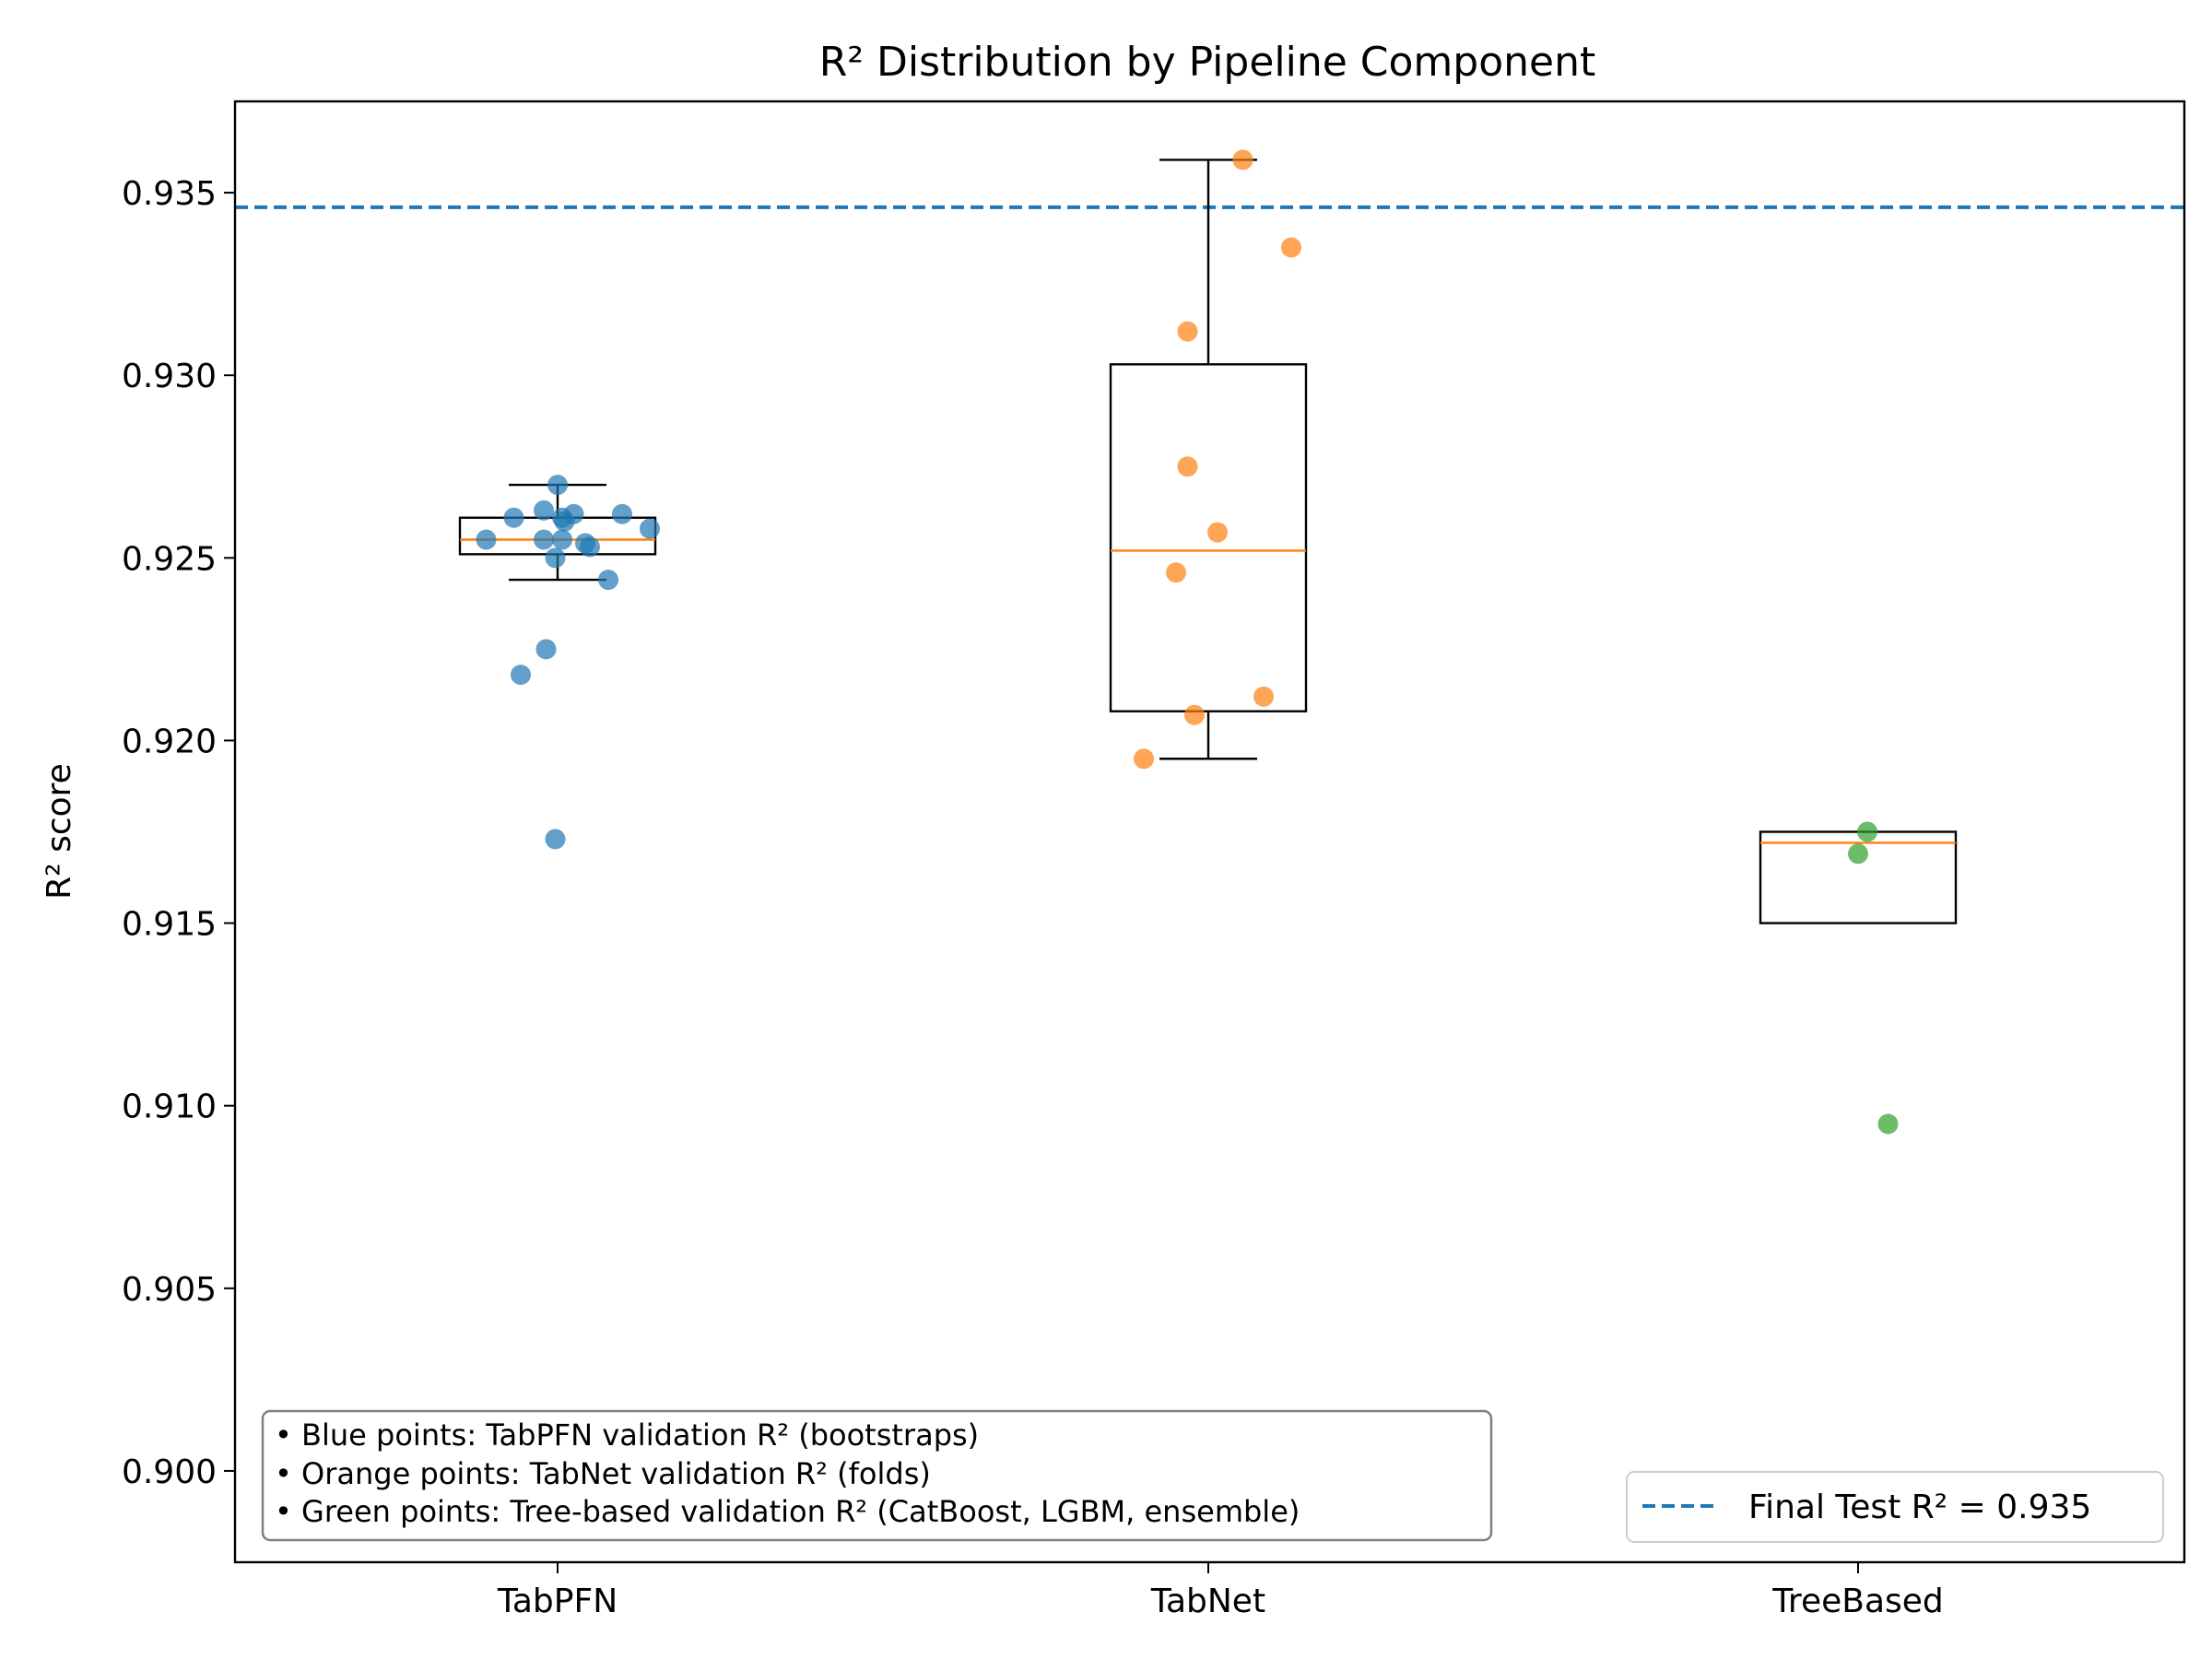 Image resolution: width=2212 pixels, height=1659 pixels. I want to click on x-axis: TabPFN TabNet TreeBased, so click(1220, 1591).